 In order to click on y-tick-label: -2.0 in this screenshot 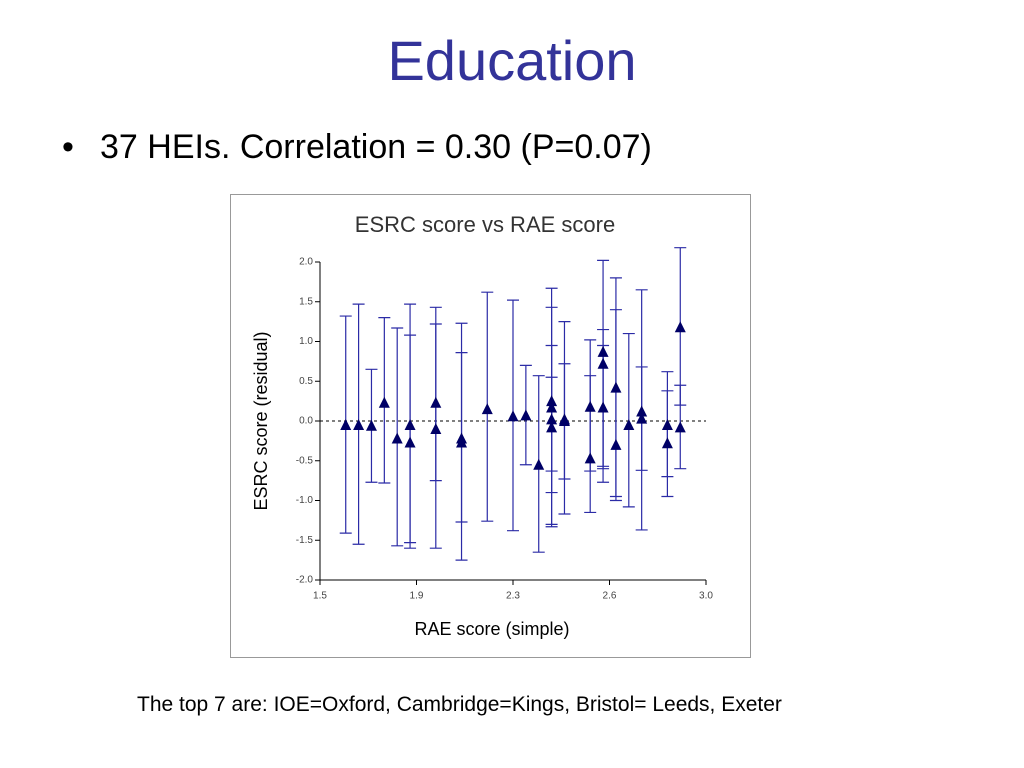, I will do `click(305, 580)`.